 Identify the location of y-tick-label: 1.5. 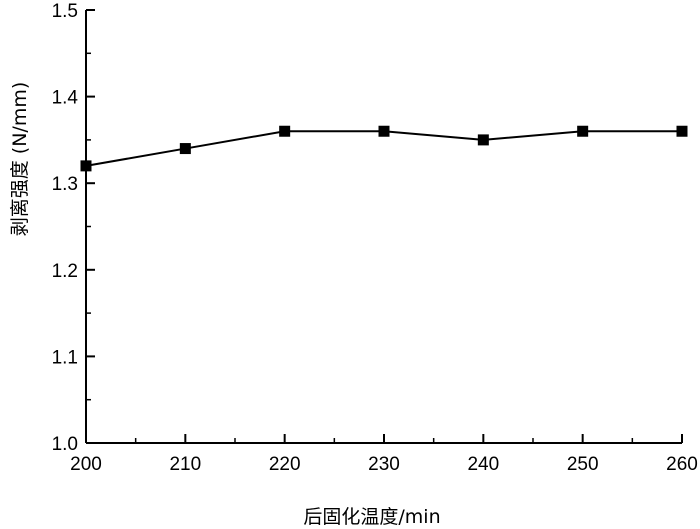
(65, 11).